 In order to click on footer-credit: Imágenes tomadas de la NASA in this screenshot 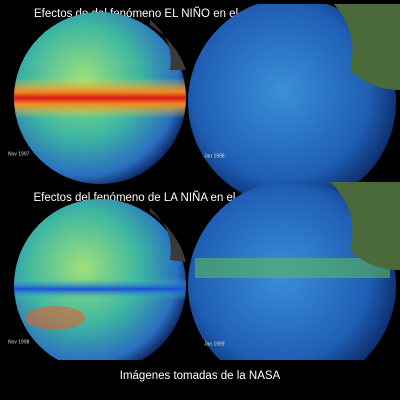, I will do `click(200, 376)`.